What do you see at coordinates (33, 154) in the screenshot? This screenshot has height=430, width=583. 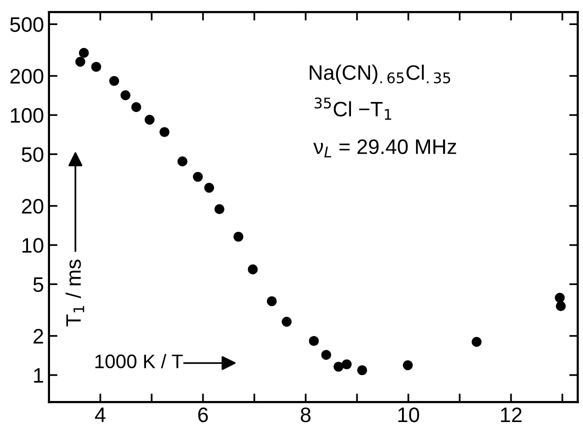 I see `y-tick-label: 50` at bounding box center [33, 154].